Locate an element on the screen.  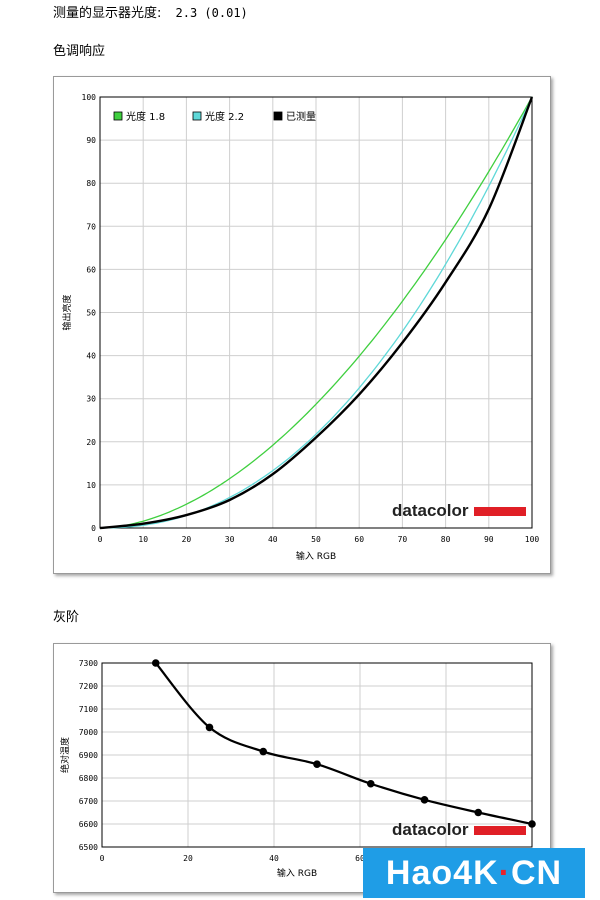
y-tick-label: 100 is located at coordinates (89, 97).